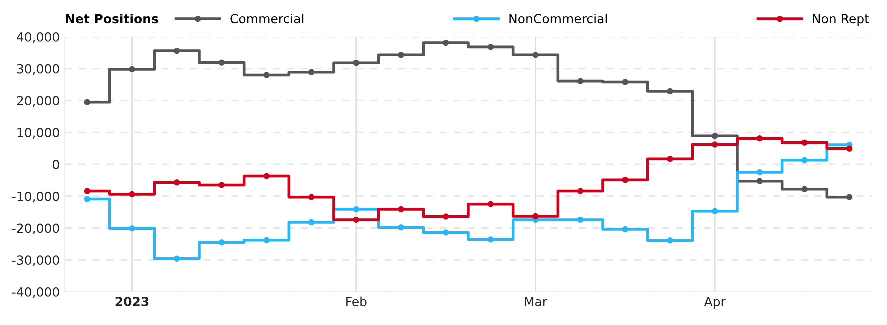 The height and width of the screenshot is (325, 887). Describe the element at coordinates (841, 20) in the screenshot. I see `legend-label: Non Rept` at that location.